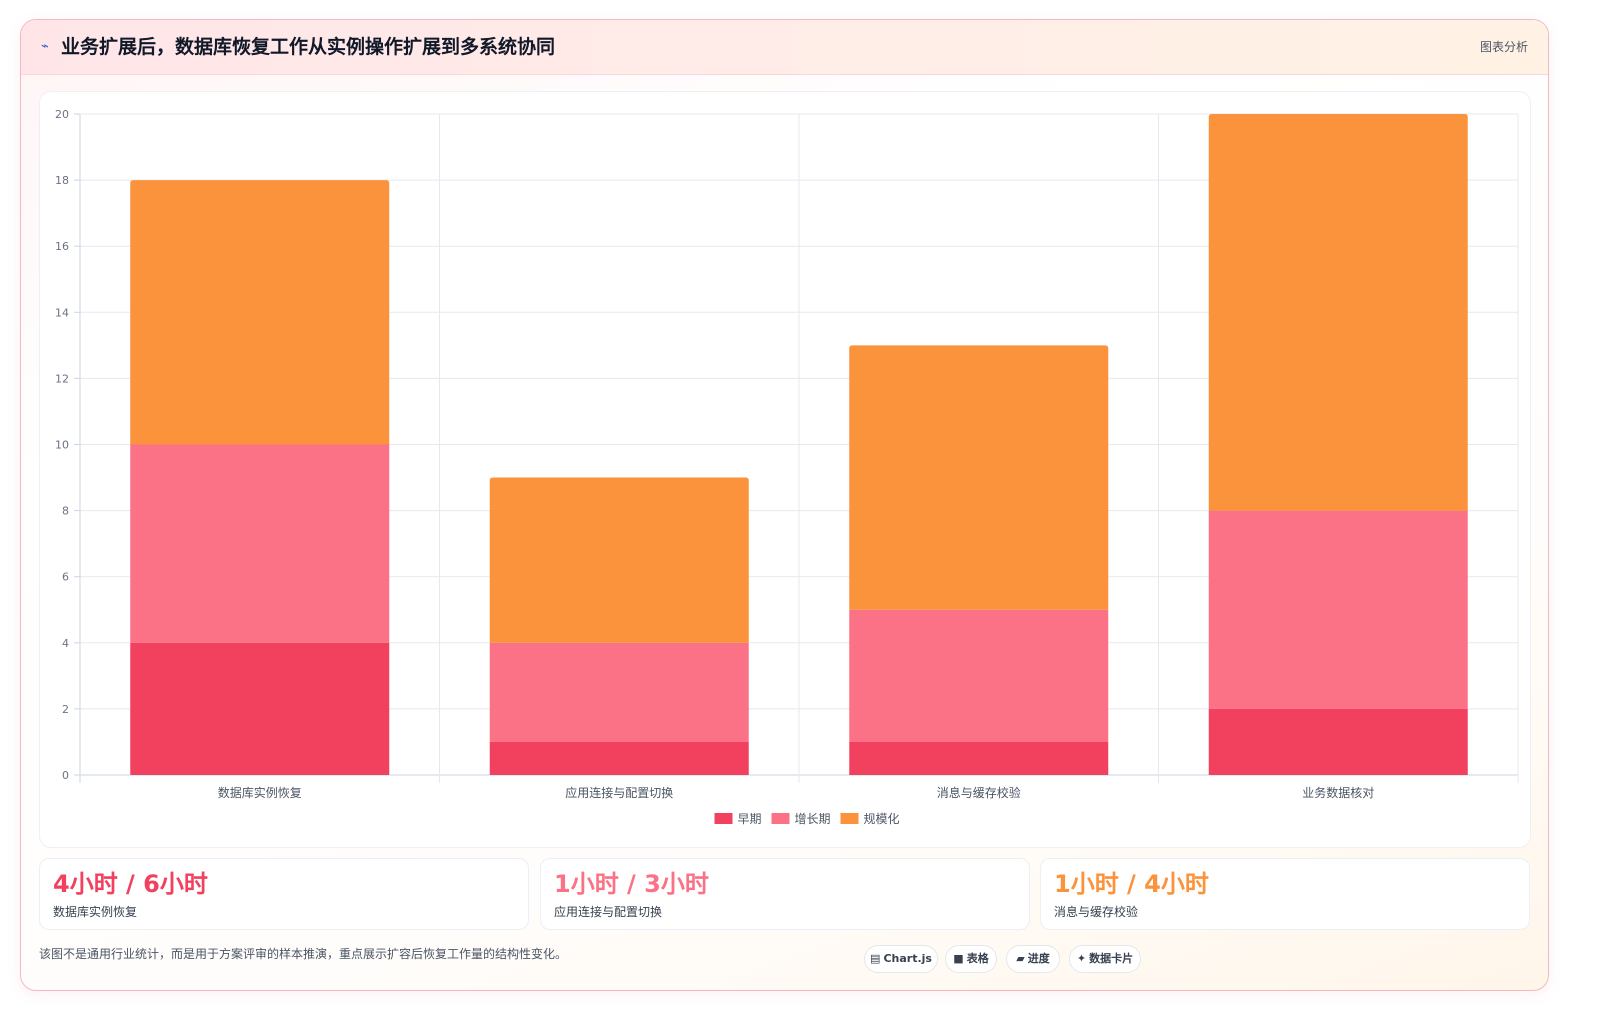 Image resolution: width=1597 pixels, height=1030 pixels. Describe the element at coordinates (130, 884) in the screenshot. I see `stat-value: 4小时 / 6小时` at that location.